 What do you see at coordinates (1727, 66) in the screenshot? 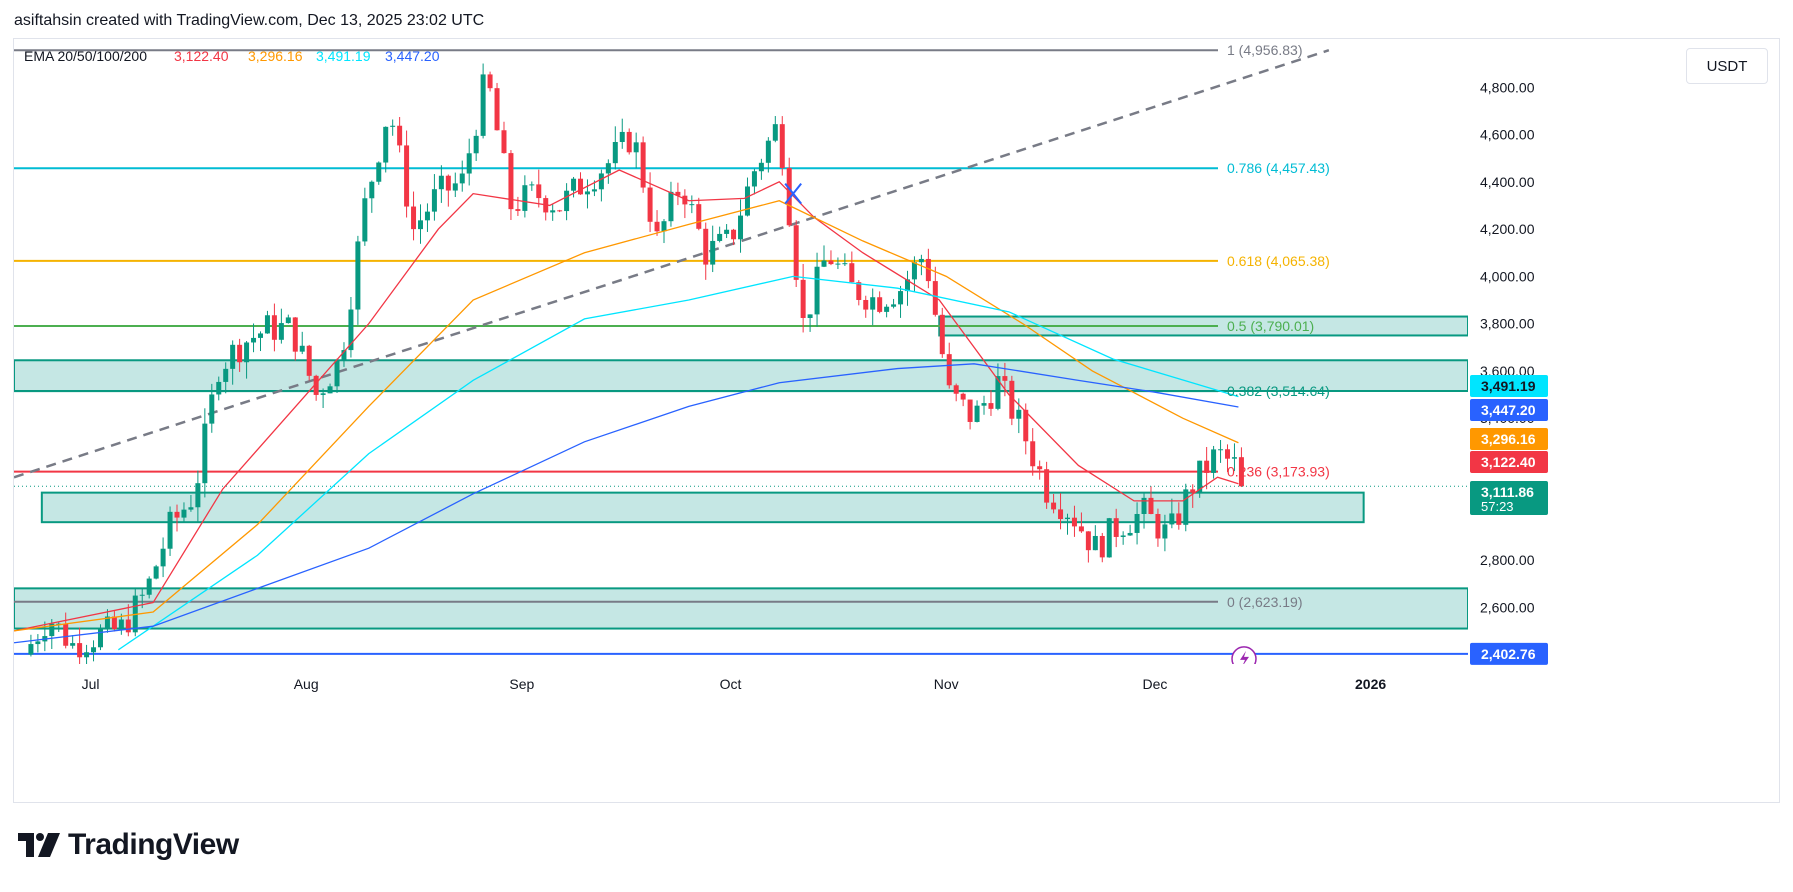
I see `currency-selector-button: USDT` at bounding box center [1727, 66].